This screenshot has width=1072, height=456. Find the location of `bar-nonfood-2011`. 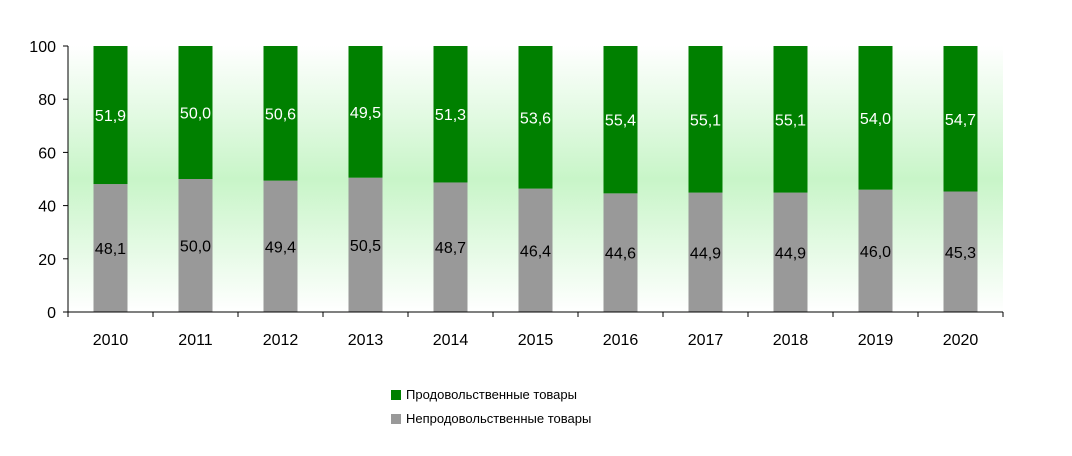

bar-nonfood-2011 is located at coordinates (195, 245).